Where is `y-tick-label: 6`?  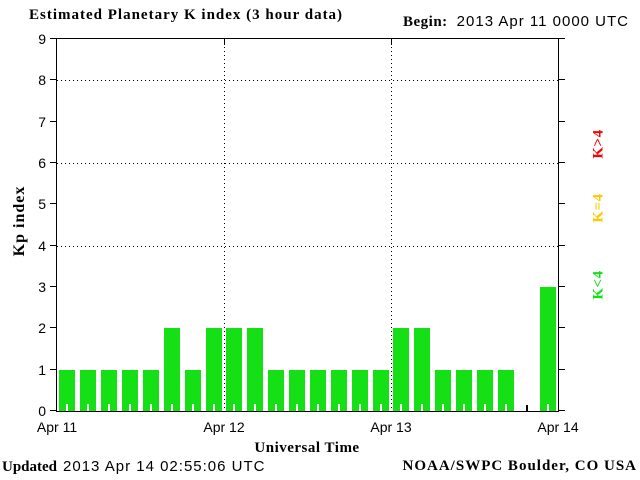
y-tick-label: 6 is located at coordinates (42, 163).